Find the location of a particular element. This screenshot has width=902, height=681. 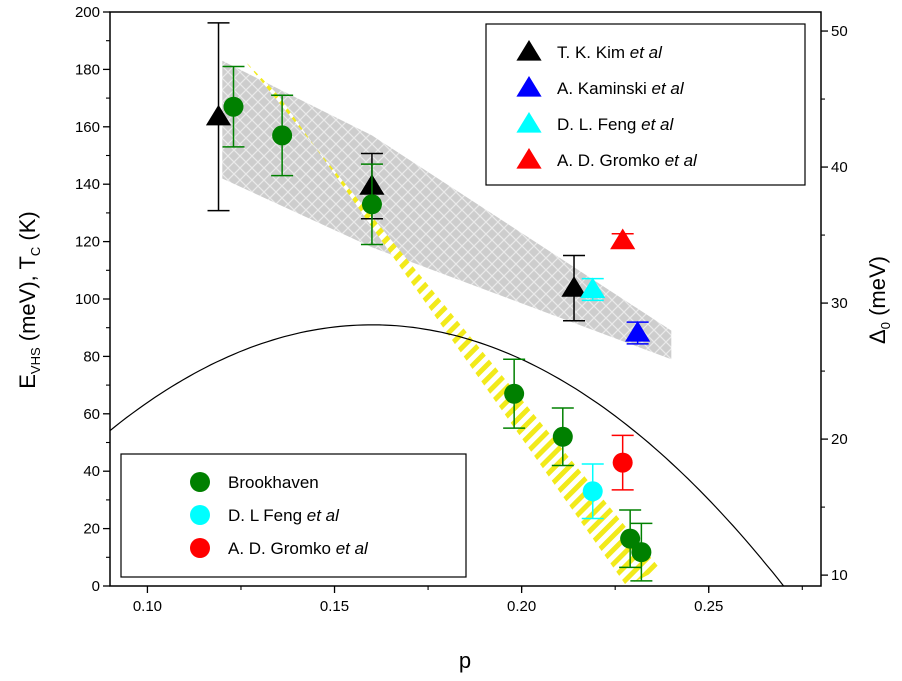

y-left-tick-label: 200 is located at coordinates (87, 12).